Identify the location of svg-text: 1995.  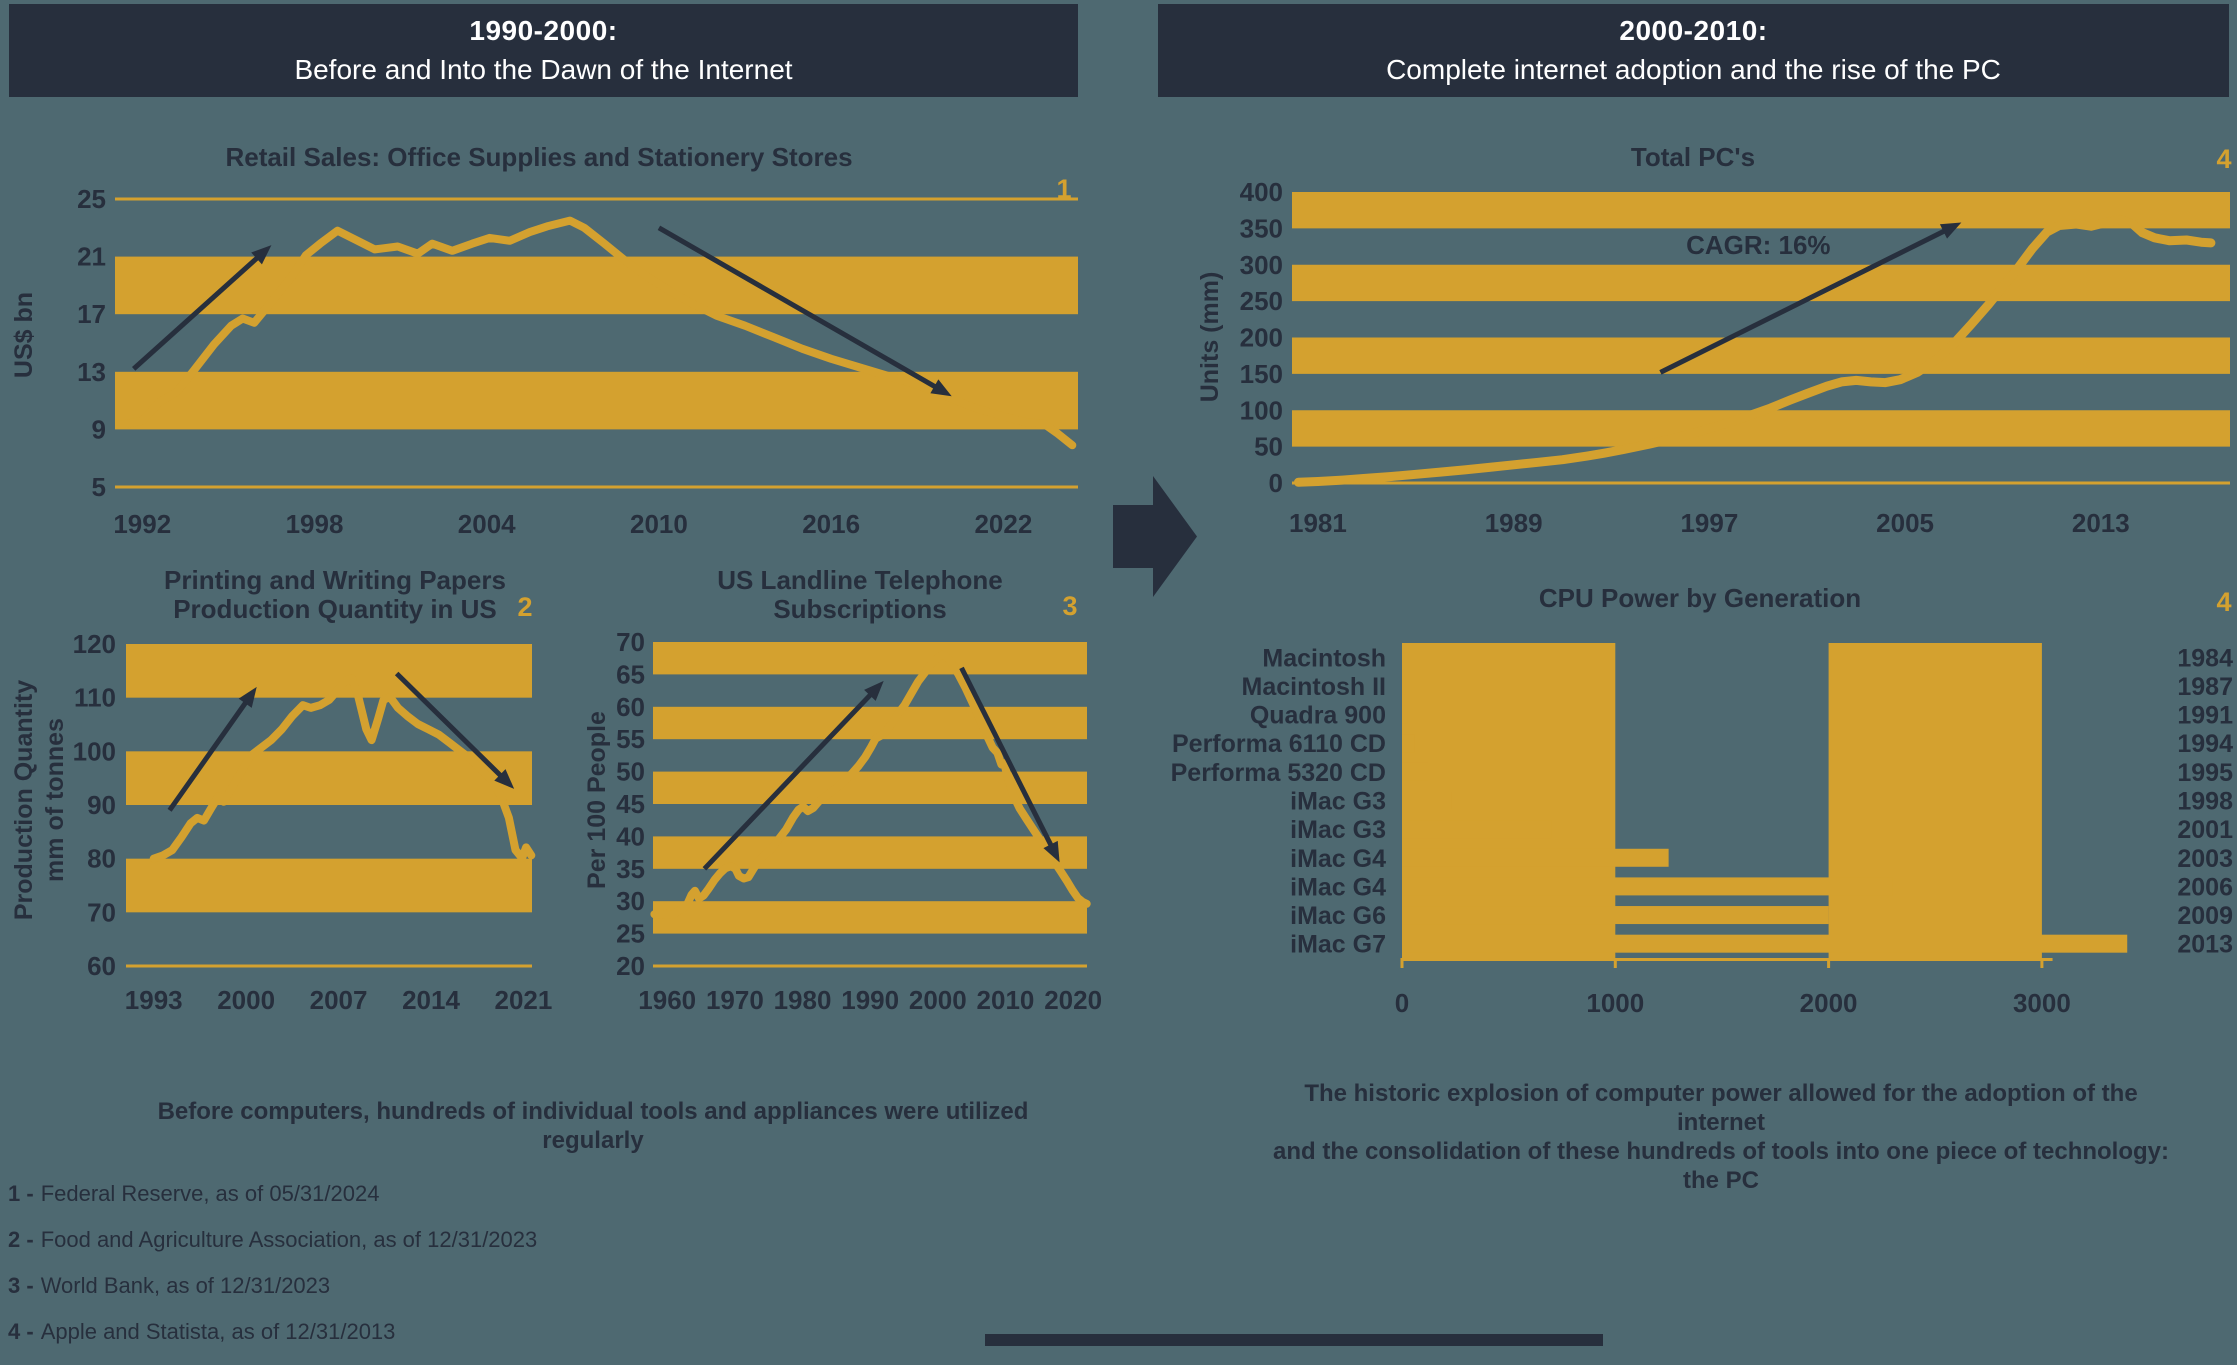
(2205, 773).